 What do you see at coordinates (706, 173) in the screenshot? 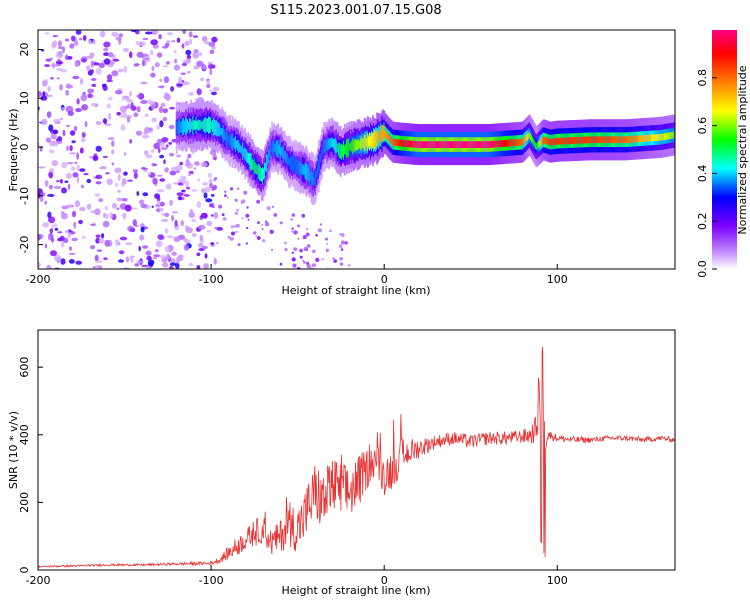
I see `colorbar-axis: 0.0 0.2 0.4 0.6 0.8` at bounding box center [706, 173].